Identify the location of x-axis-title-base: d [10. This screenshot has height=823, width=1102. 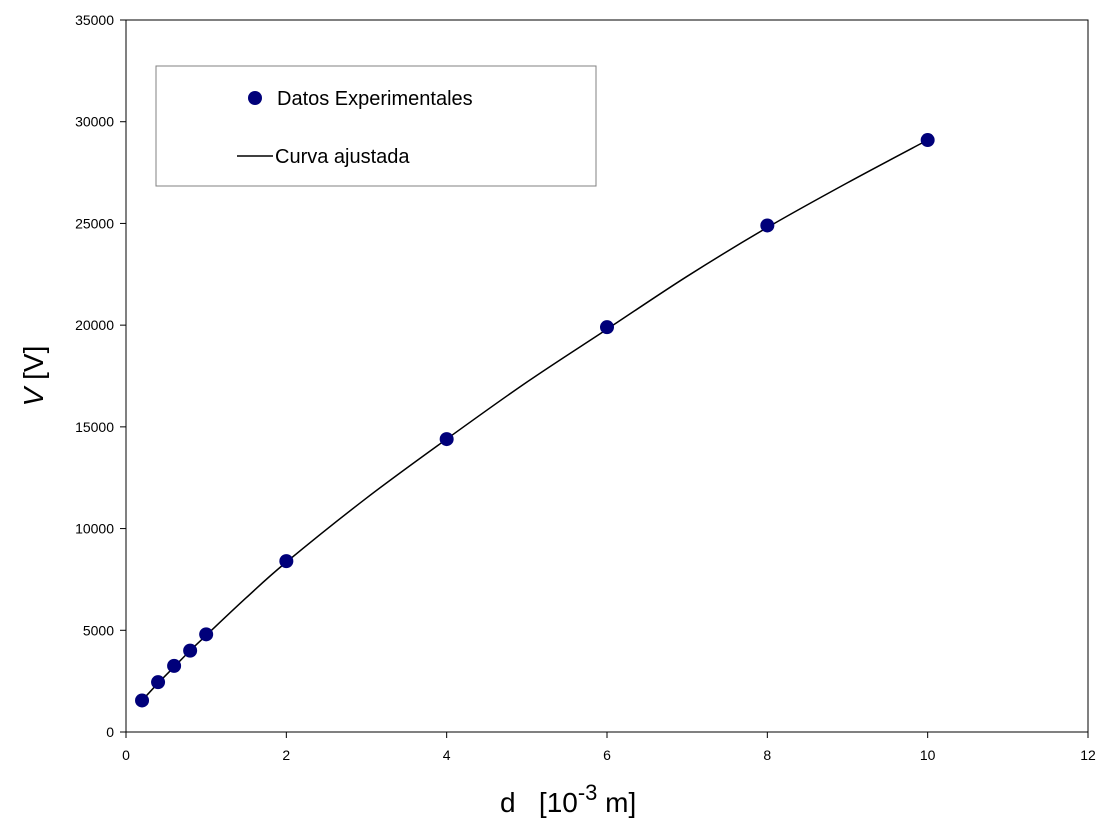
(539, 802).